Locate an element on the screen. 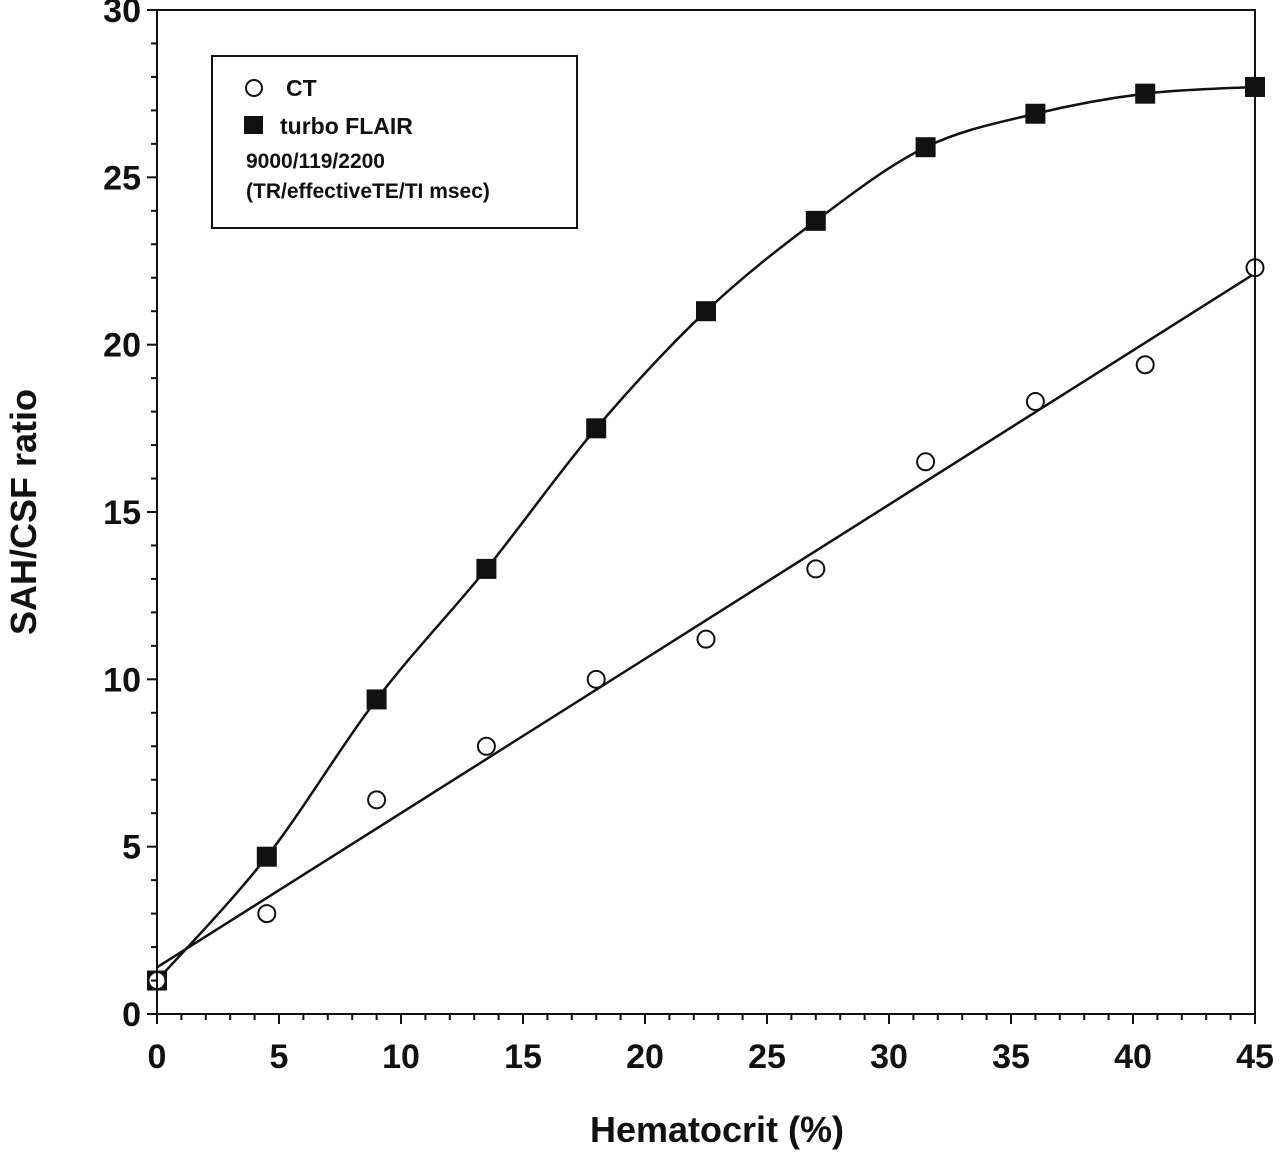  legend-note-line-2: (TR/effectiveTE/TI msec) is located at coordinates (368, 191).